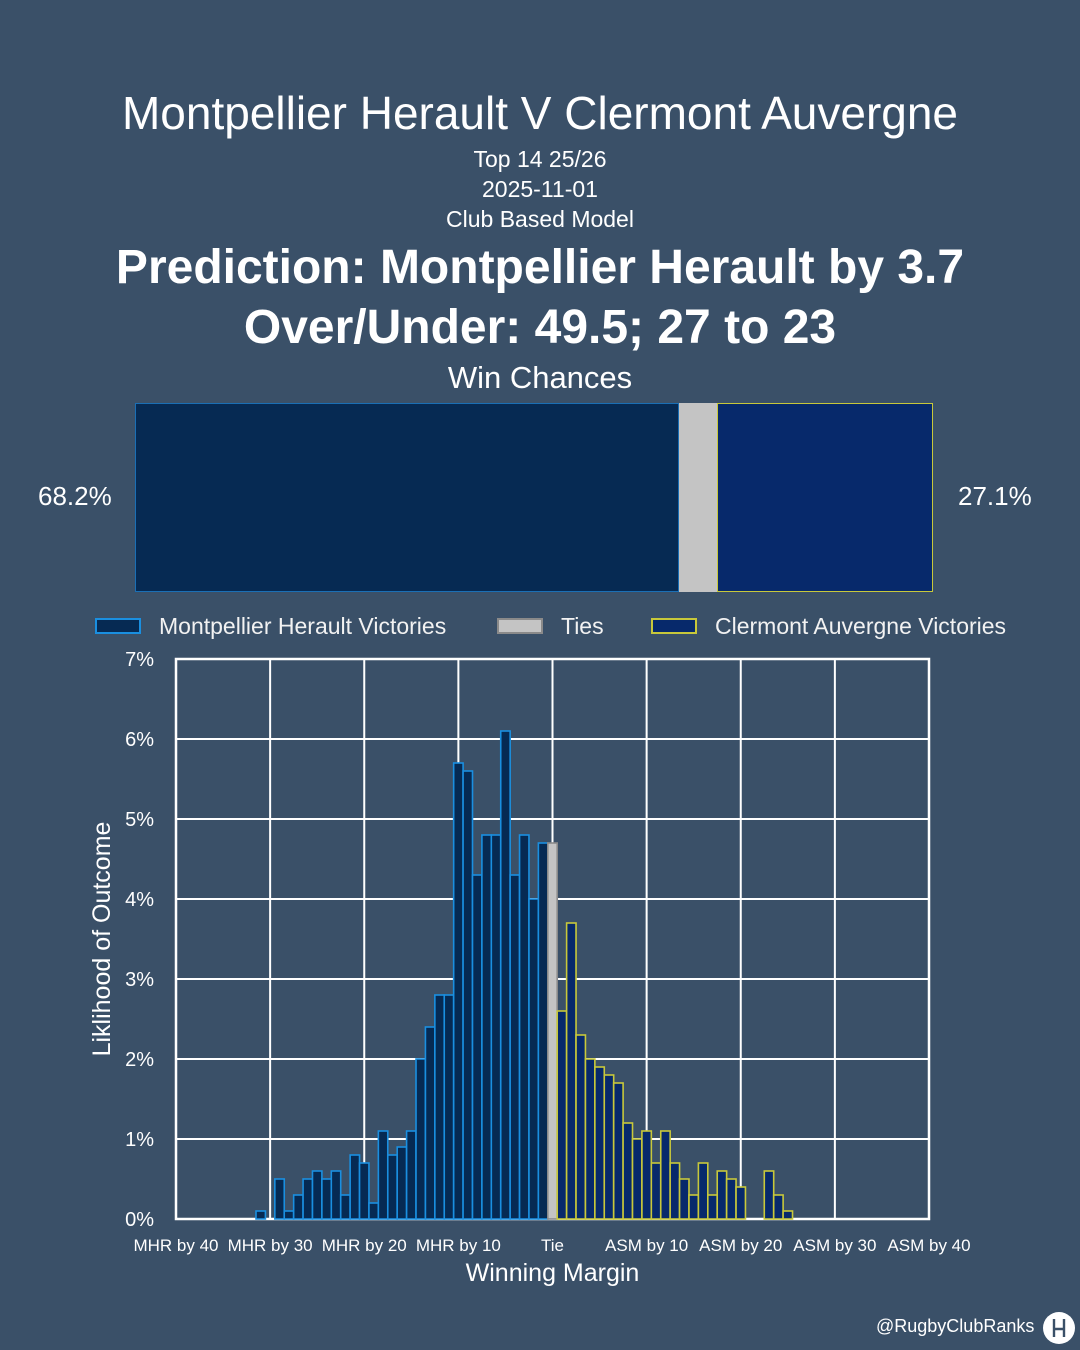 This screenshot has width=1080, height=1350. Describe the element at coordinates (540, 327) in the screenshot. I see `over-under-text: Over/Under: 49.5; 27 to 23` at that location.